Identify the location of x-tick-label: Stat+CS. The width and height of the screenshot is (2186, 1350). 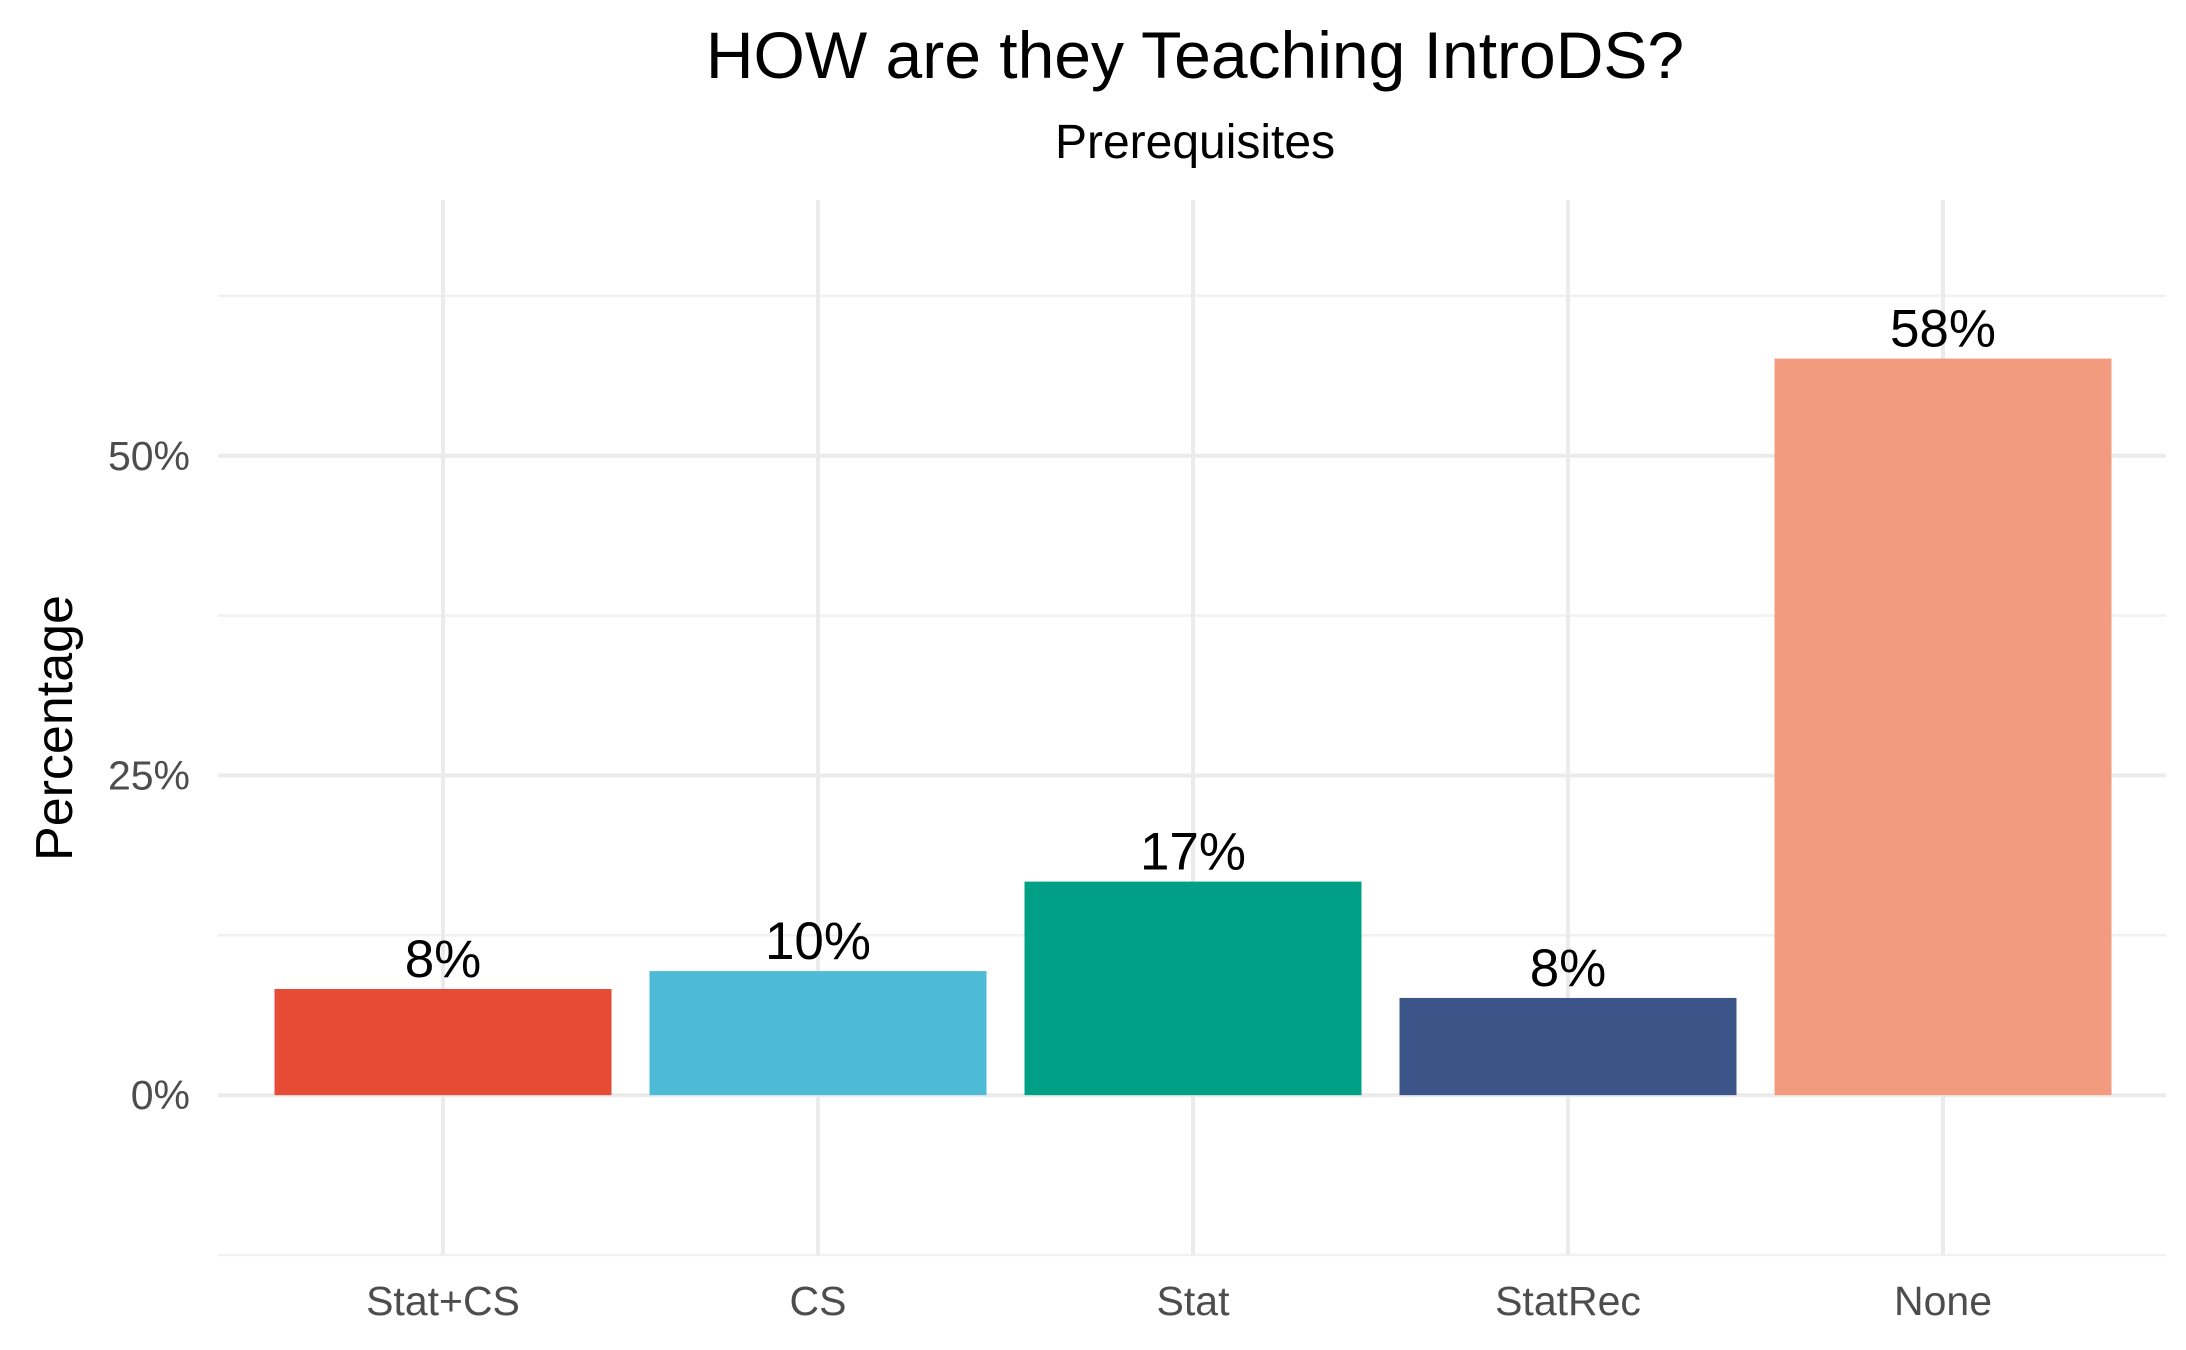
(443, 1301).